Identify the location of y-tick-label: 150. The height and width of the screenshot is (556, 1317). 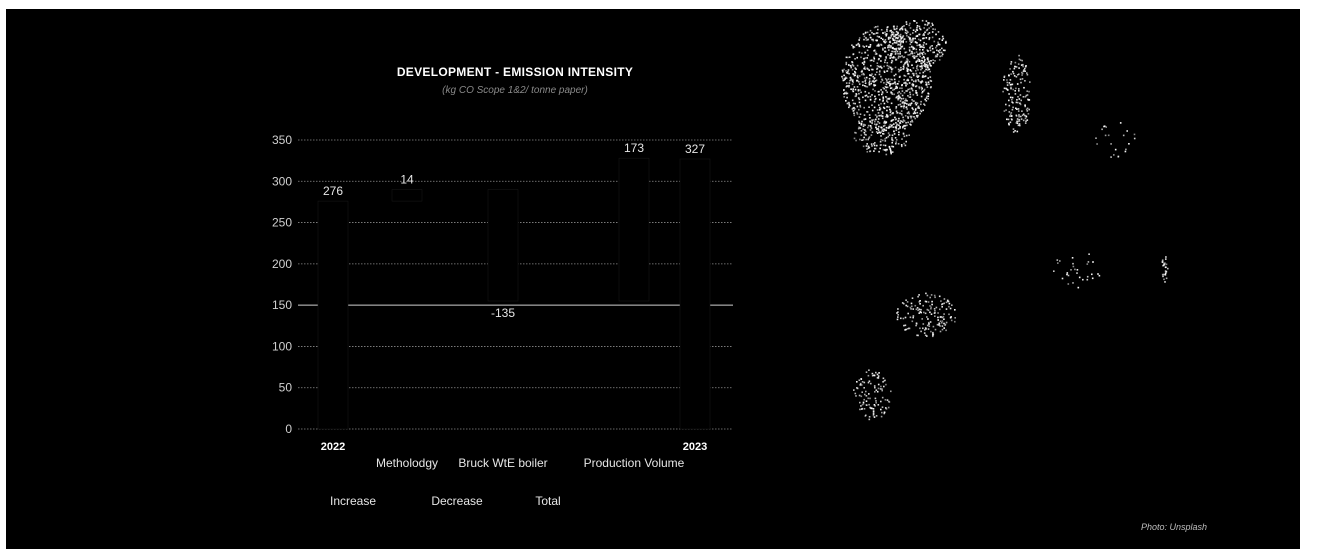
(282, 305).